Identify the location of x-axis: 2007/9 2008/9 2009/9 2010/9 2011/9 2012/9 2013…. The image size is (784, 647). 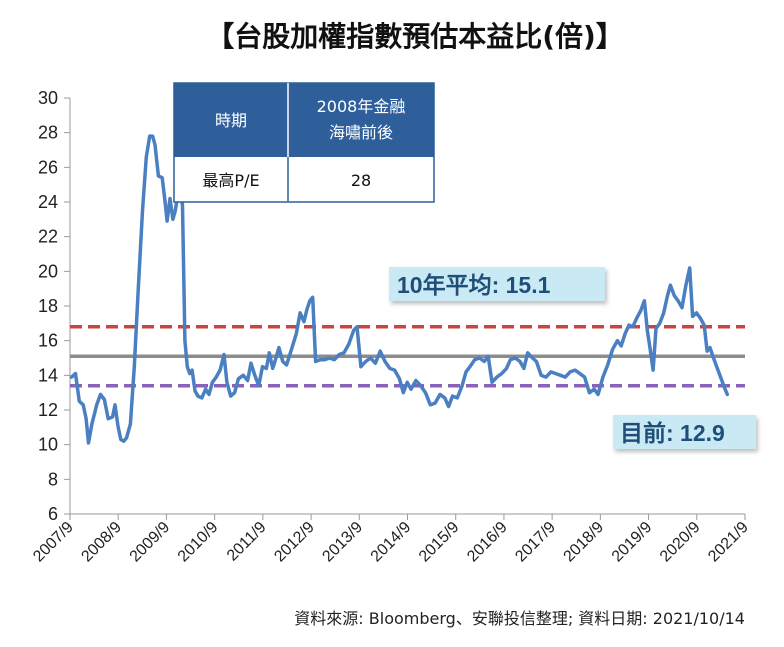
(391, 539).